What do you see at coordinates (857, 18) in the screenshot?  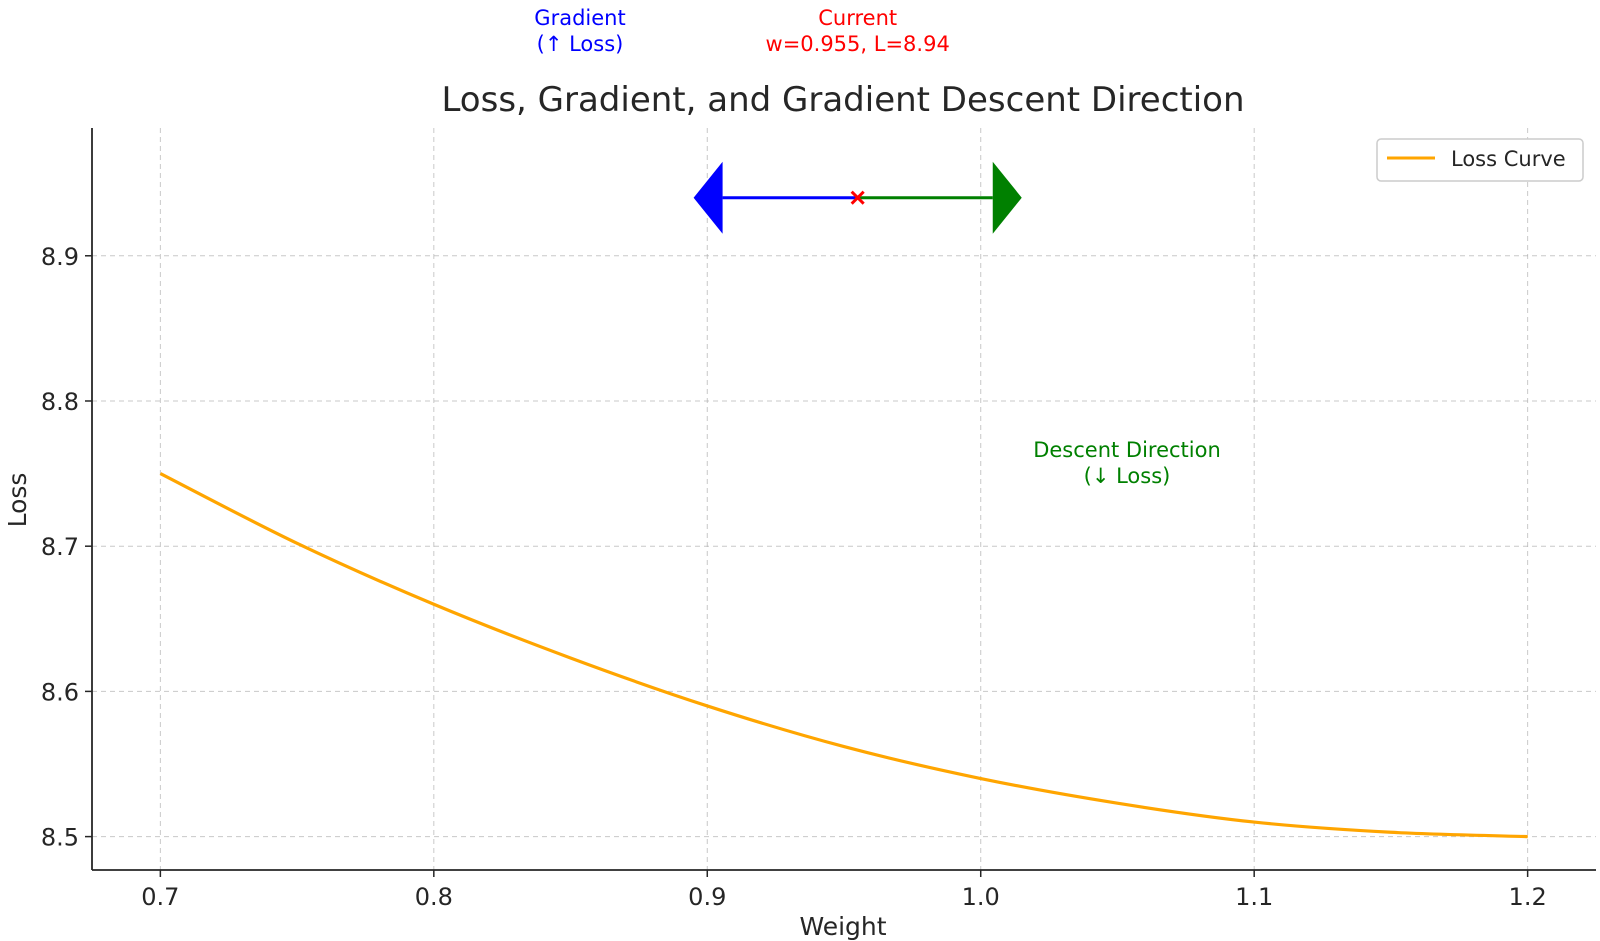 I see `current-point-label-line: Current` at bounding box center [857, 18].